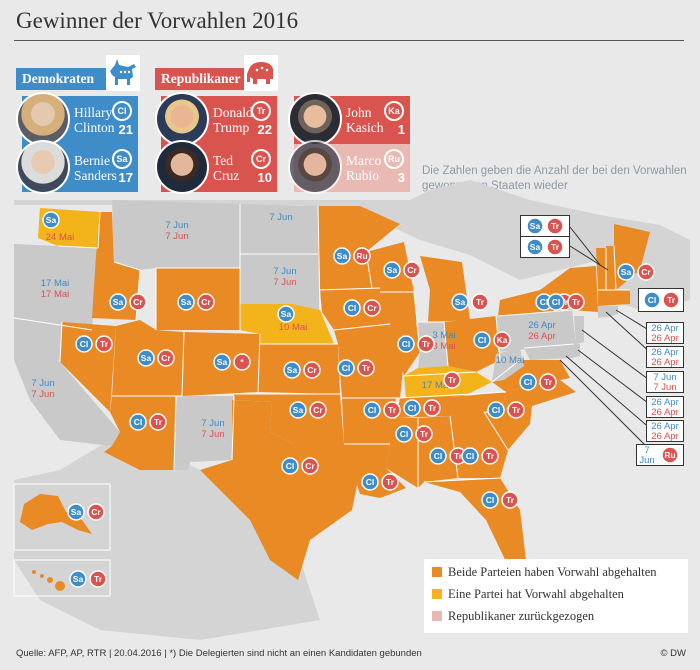  What do you see at coordinates (665, 431) in the screenshot?
I see `callout-md: 26 Apr 26 Apr` at bounding box center [665, 431].